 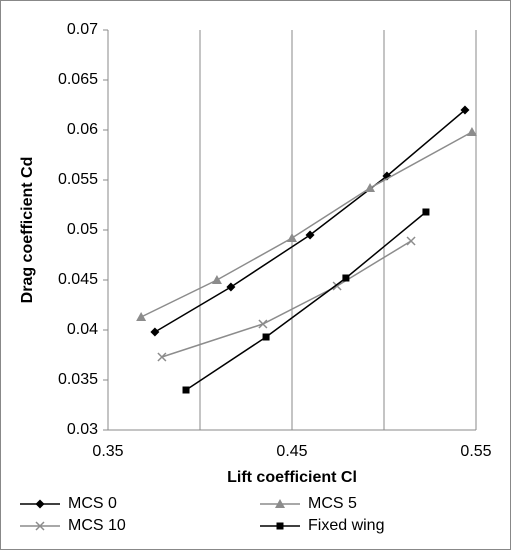 What do you see at coordinates (82, 229) in the screenshot?
I see `y-tick-label: 0.05` at bounding box center [82, 229].